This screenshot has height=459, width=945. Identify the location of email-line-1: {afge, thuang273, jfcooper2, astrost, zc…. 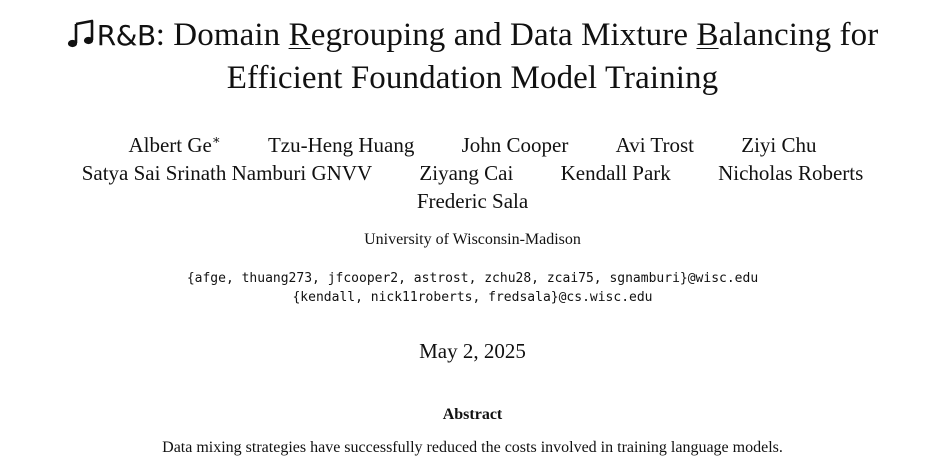
(472, 278).